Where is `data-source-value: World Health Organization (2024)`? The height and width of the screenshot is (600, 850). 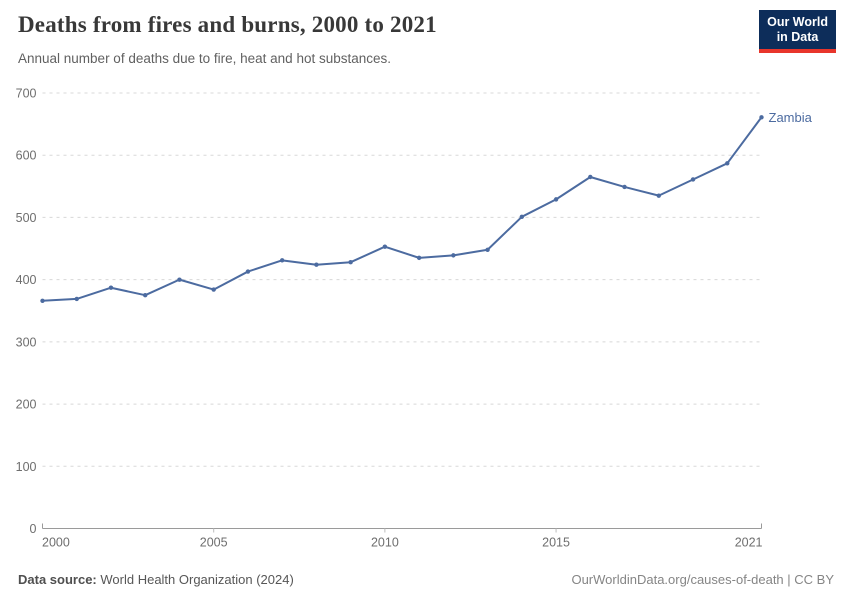
data-source-value: World Health Organization (2024) is located at coordinates (197, 579).